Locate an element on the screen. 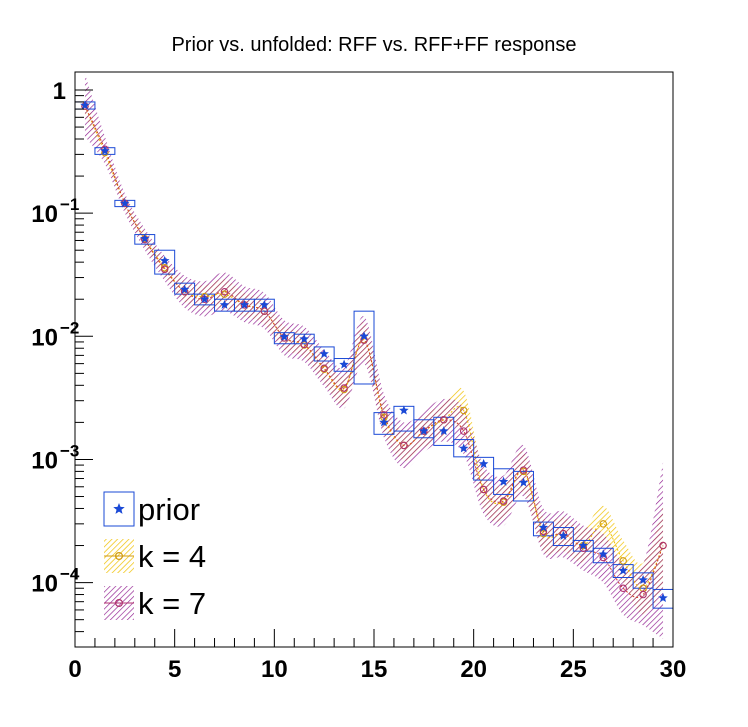 The width and height of the screenshot is (748, 727). legend-label: k = 4 is located at coordinates (172, 556).